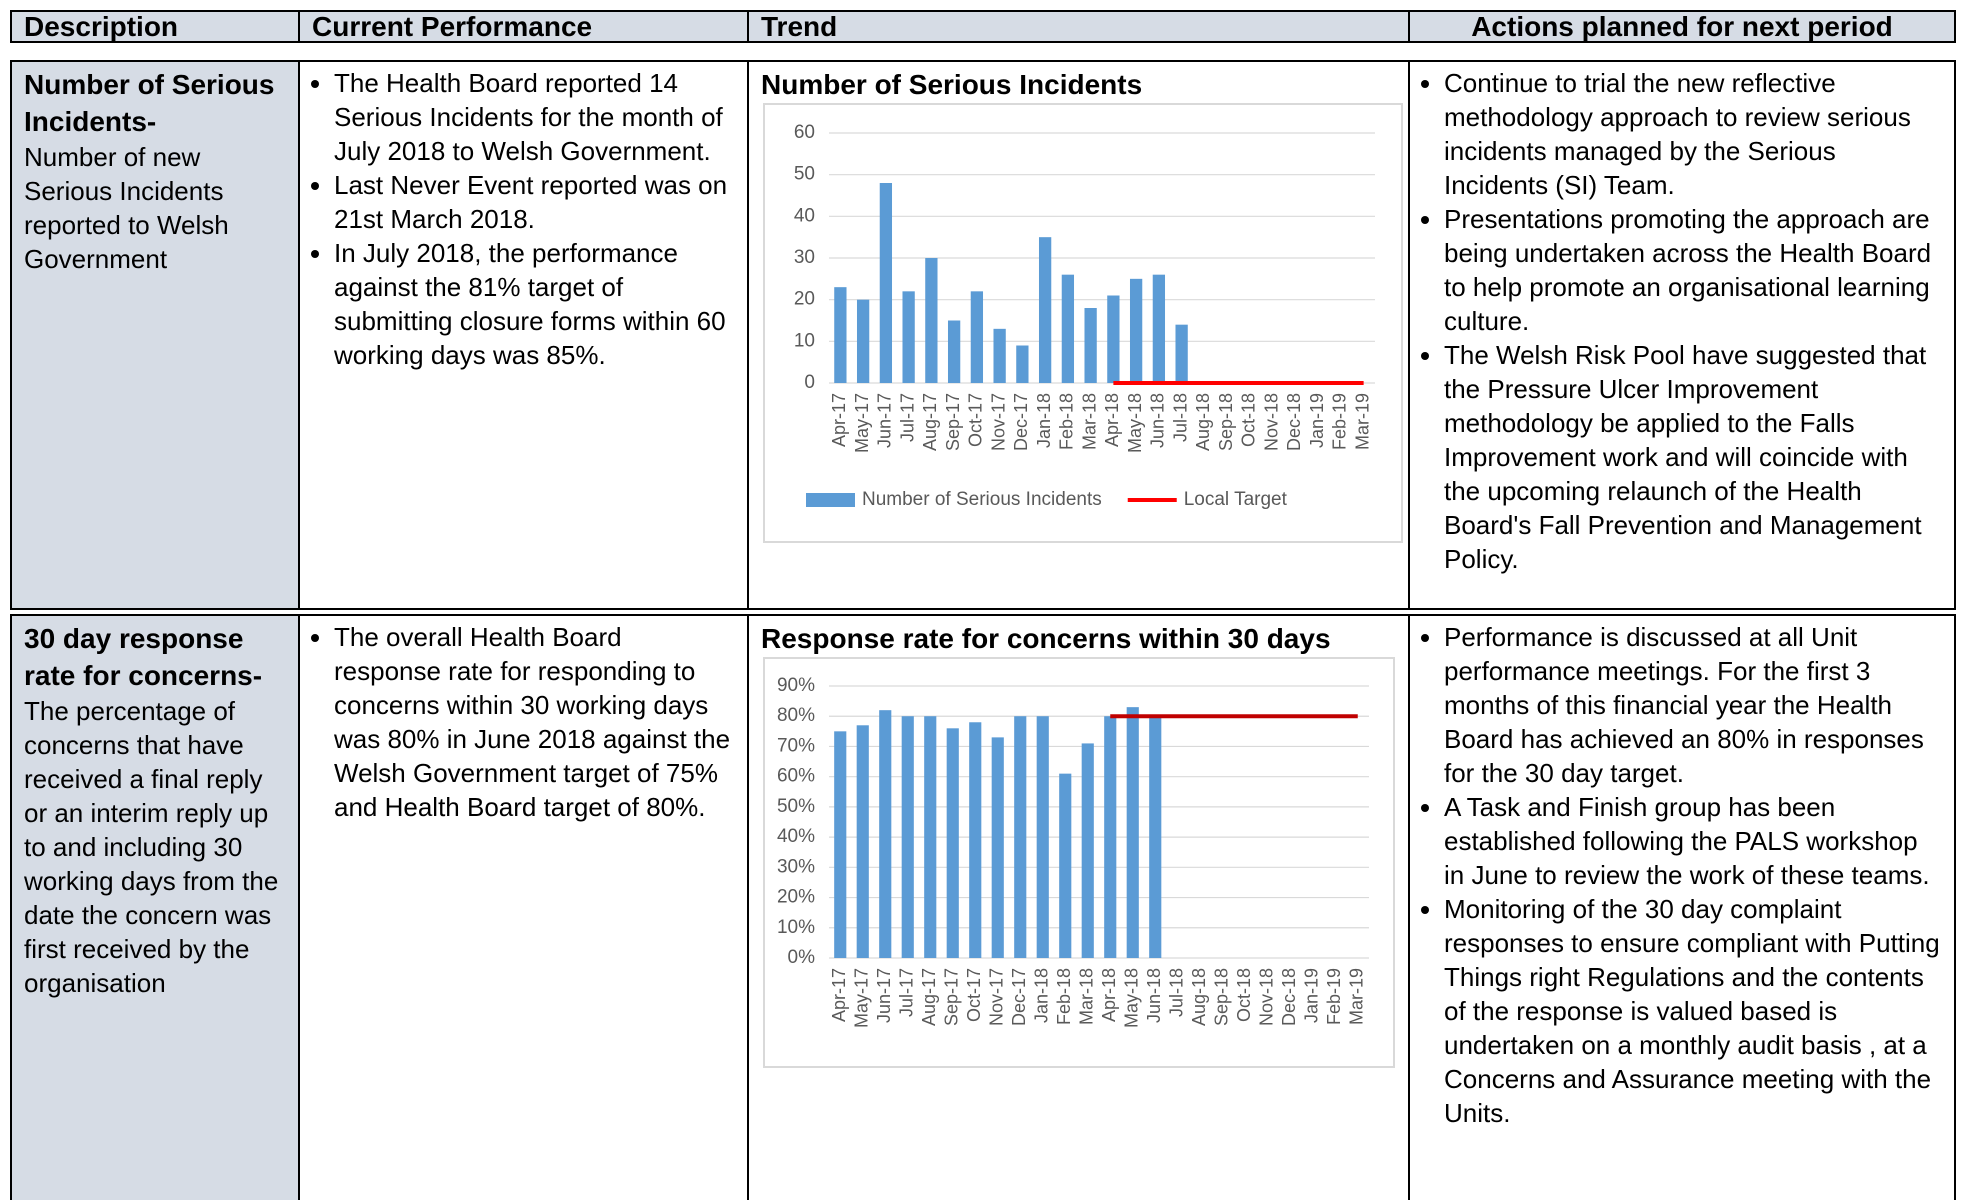 The height and width of the screenshot is (1200, 1966). Describe the element at coordinates (982, 499) in the screenshot. I see `legend-label: Number of Serious Incidents` at that location.